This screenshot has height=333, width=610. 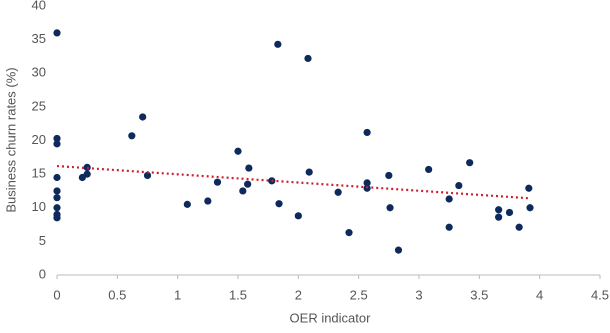 What do you see at coordinates (177, 294) in the screenshot?
I see `x-tick-label: 1` at bounding box center [177, 294].